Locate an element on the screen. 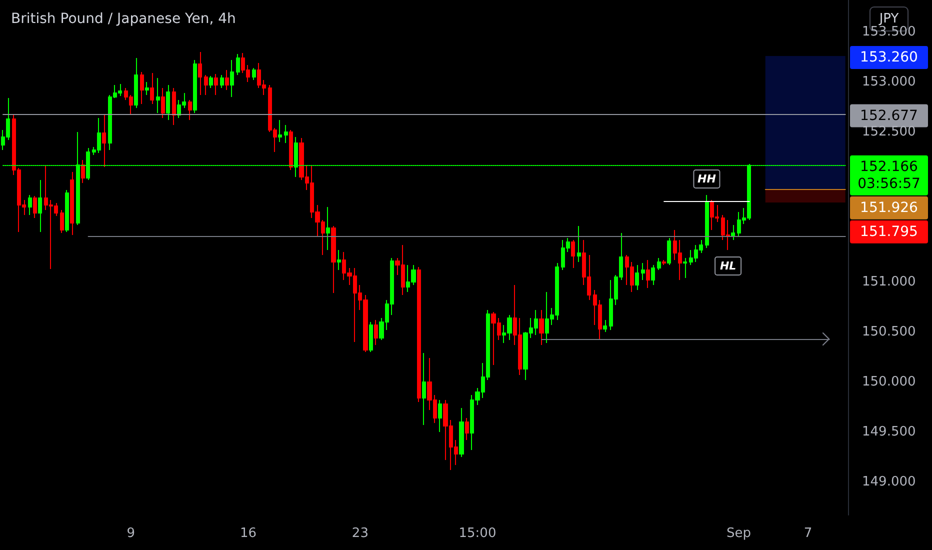 The image size is (932, 550). y-tick-label: 149.000 is located at coordinates (889, 482).